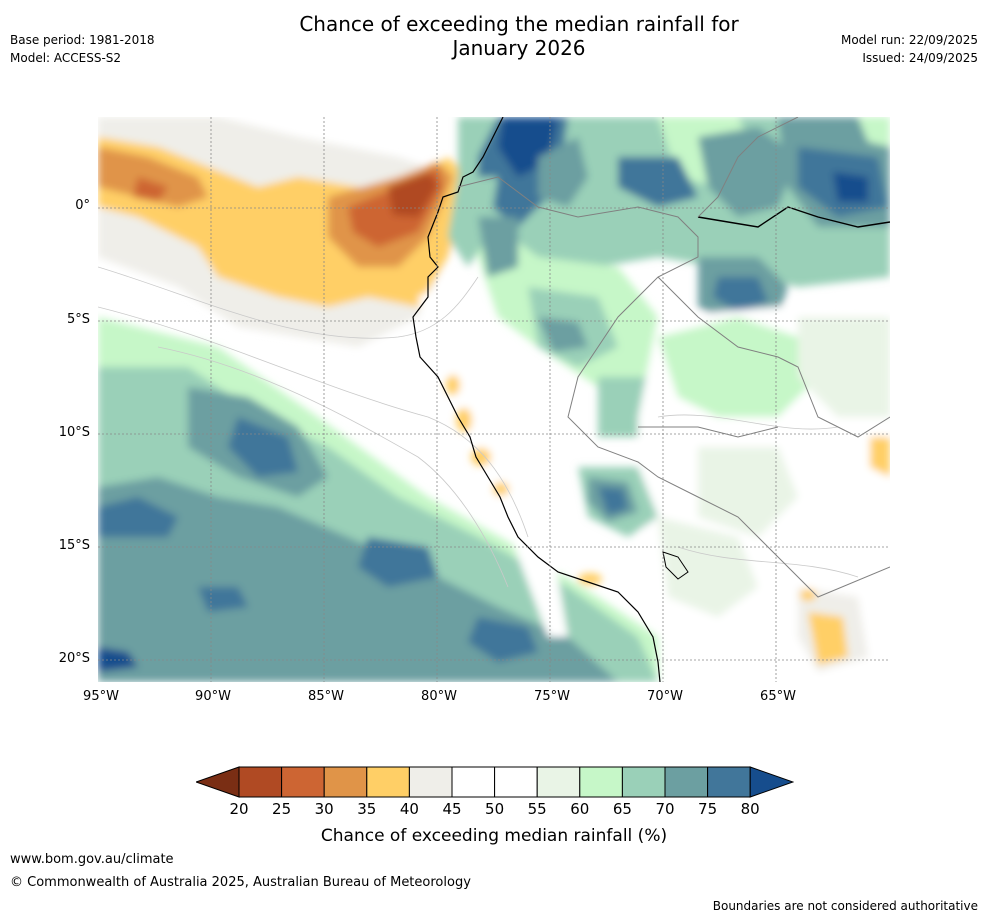  I want to click on lon-label-80w: 80°W, so click(439, 696).